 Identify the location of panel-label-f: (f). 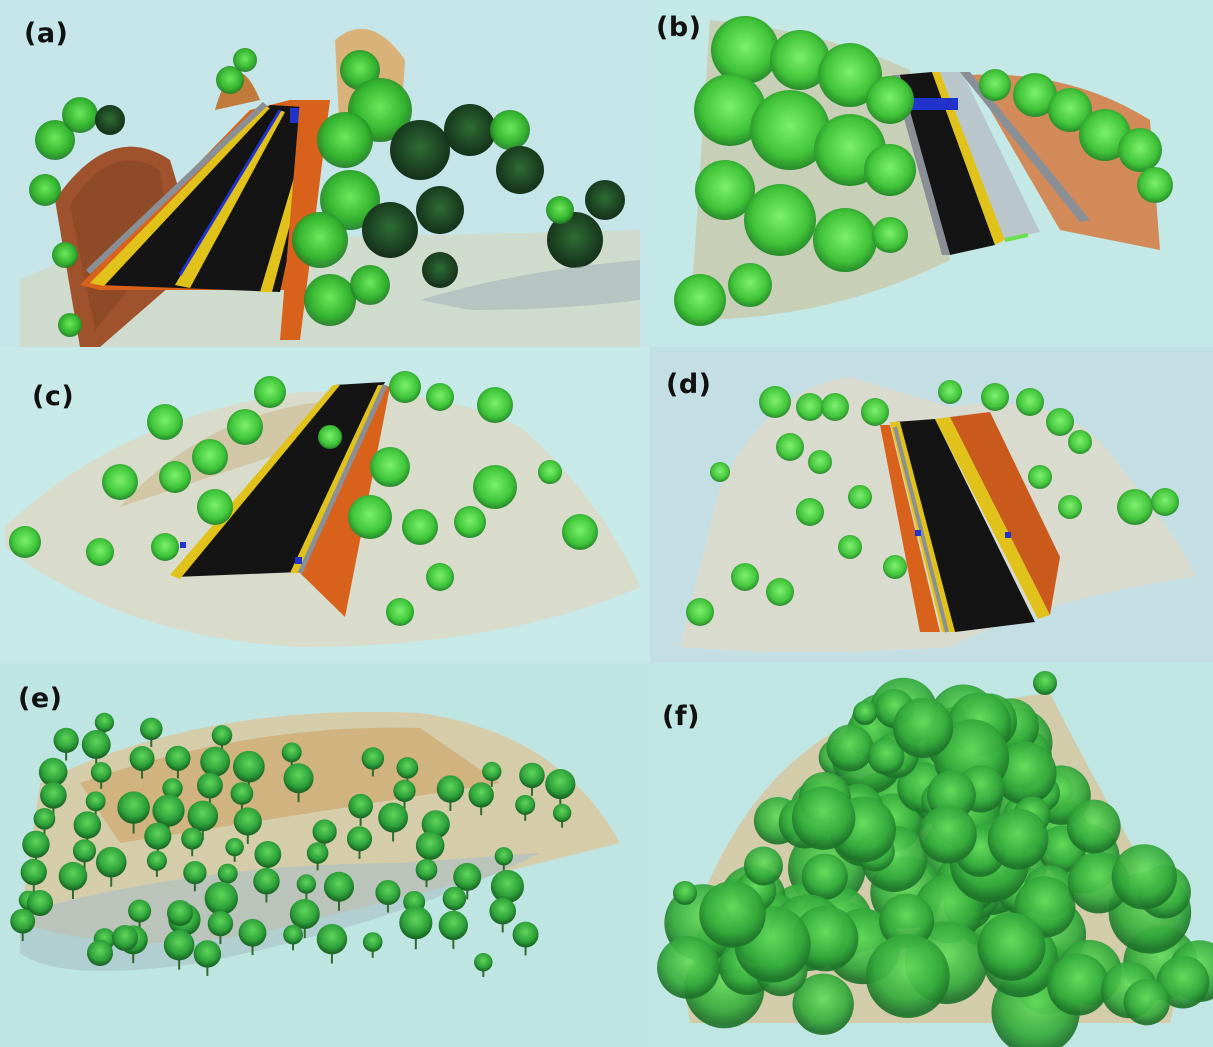
(681, 716).